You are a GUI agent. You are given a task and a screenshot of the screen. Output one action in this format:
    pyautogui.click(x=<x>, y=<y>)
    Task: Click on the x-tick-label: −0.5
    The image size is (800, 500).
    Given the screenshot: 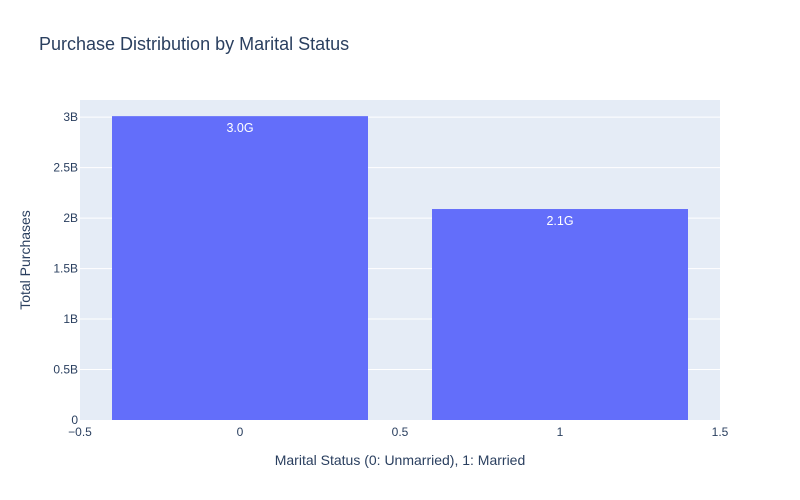 What is the action you would take?
    pyautogui.click(x=80, y=432)
    